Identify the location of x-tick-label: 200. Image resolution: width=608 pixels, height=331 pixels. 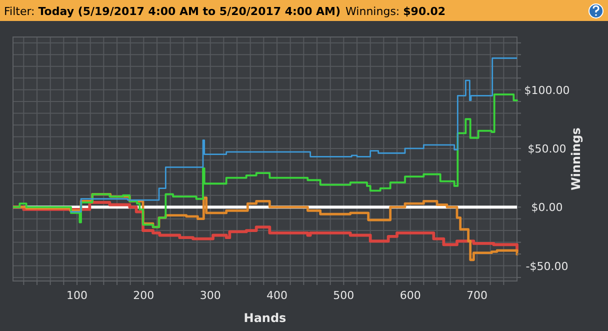
(143, 295).